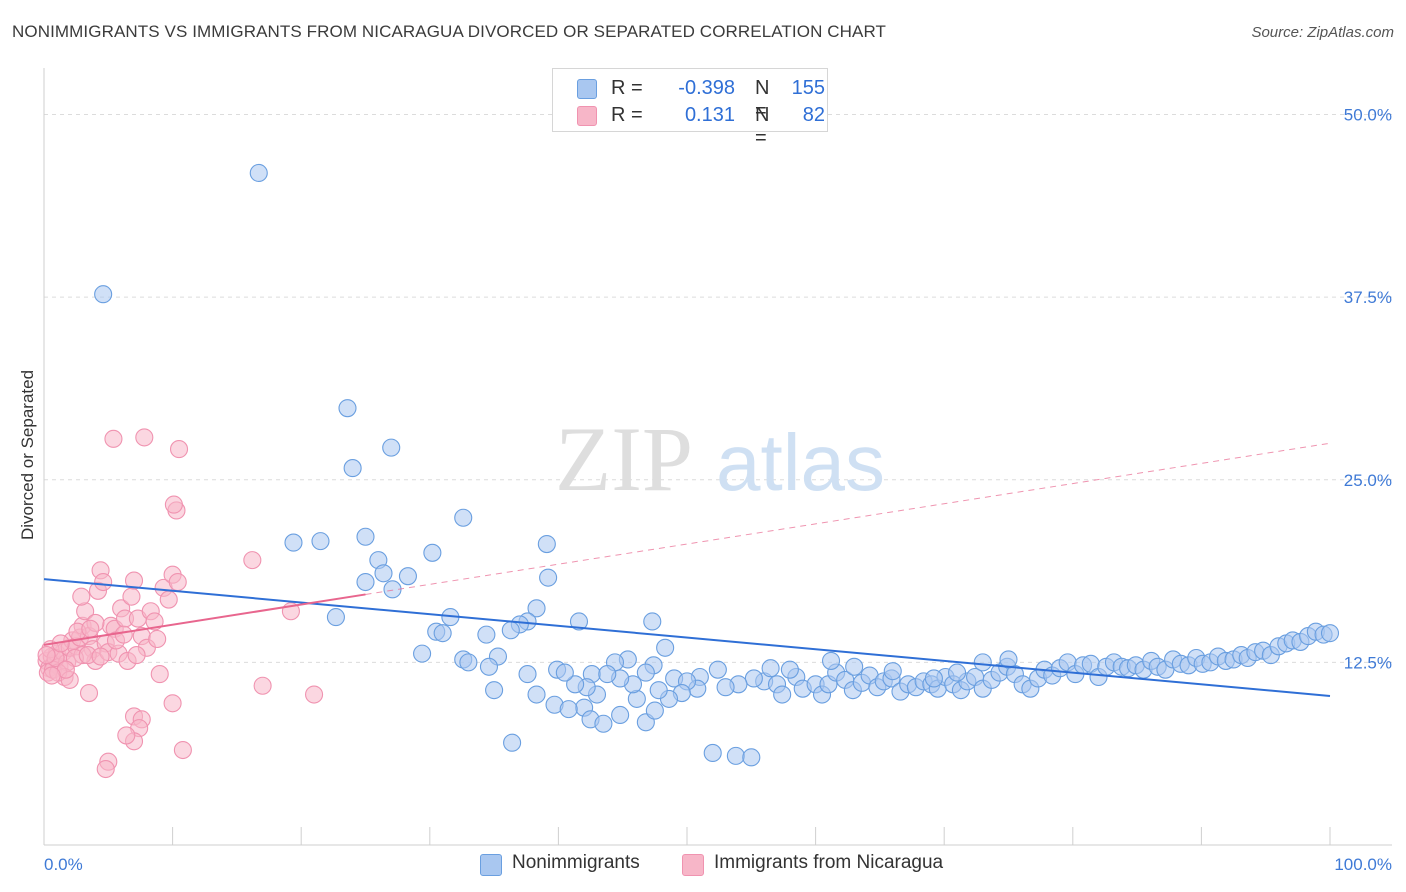 This screenshot has width=1406, height=892. What do you see at coordinates (808, 88) in the screenshot?
I see `legend-n-value: 155` at bounding box center [808, 88].